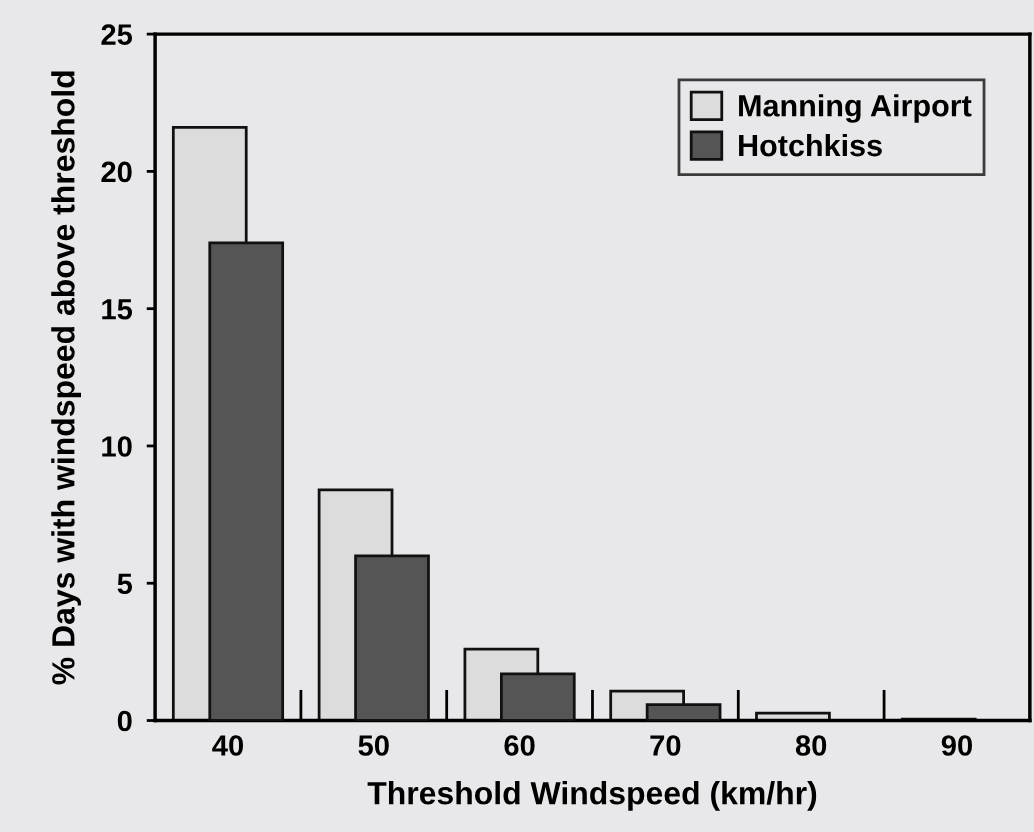 This screenshot has height=832, width=1034. I want to click on y-tick-label: 25, so click(117, 34).